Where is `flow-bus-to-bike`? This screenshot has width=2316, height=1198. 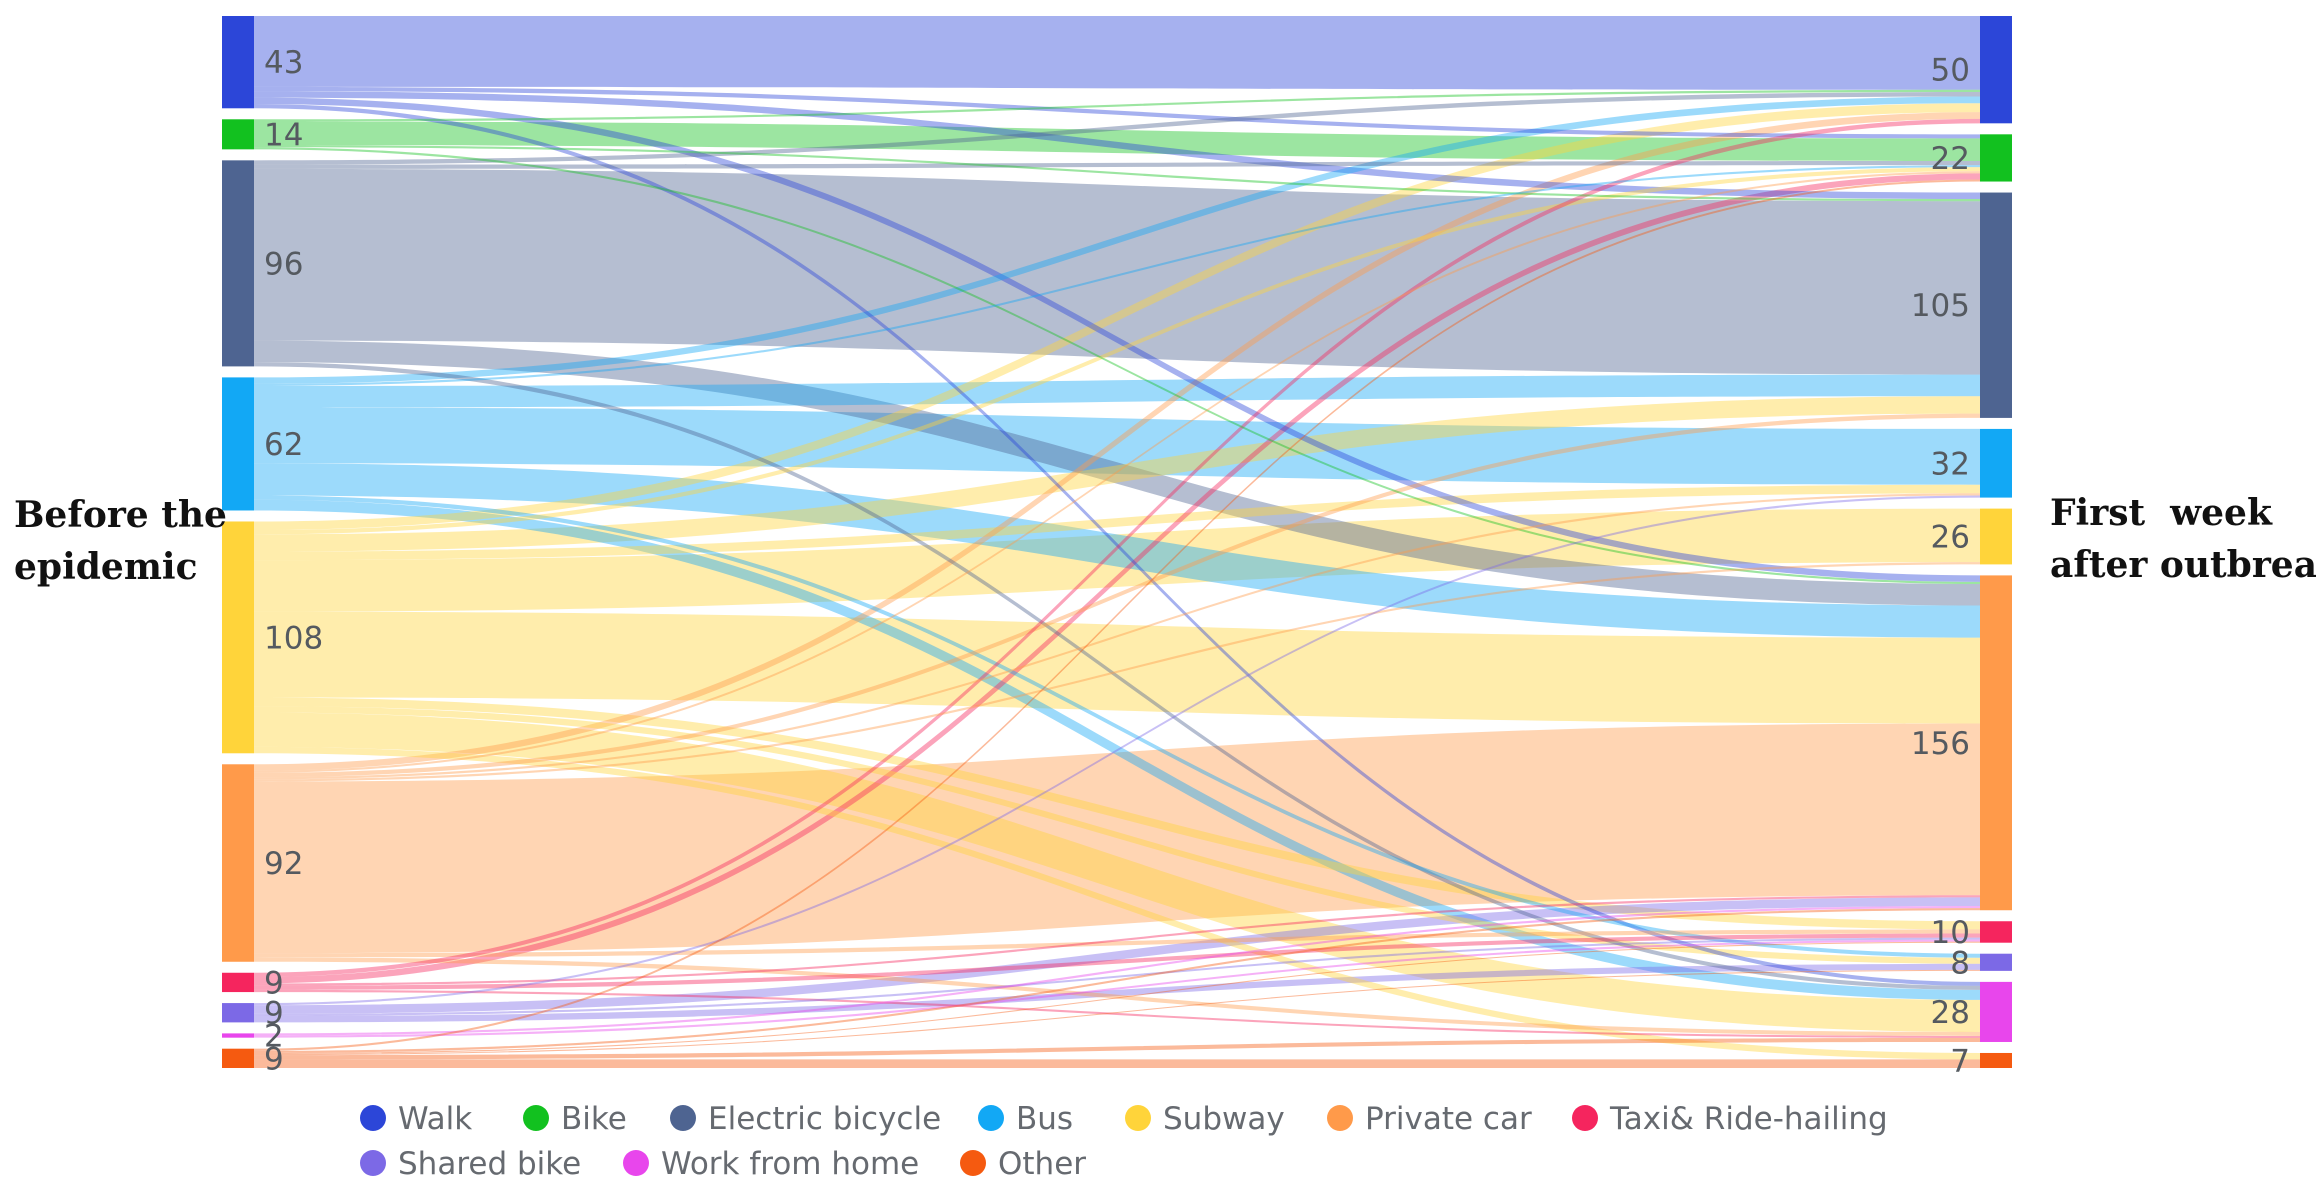
flow-bus-to-bike is located at coordinates (1117, 275).